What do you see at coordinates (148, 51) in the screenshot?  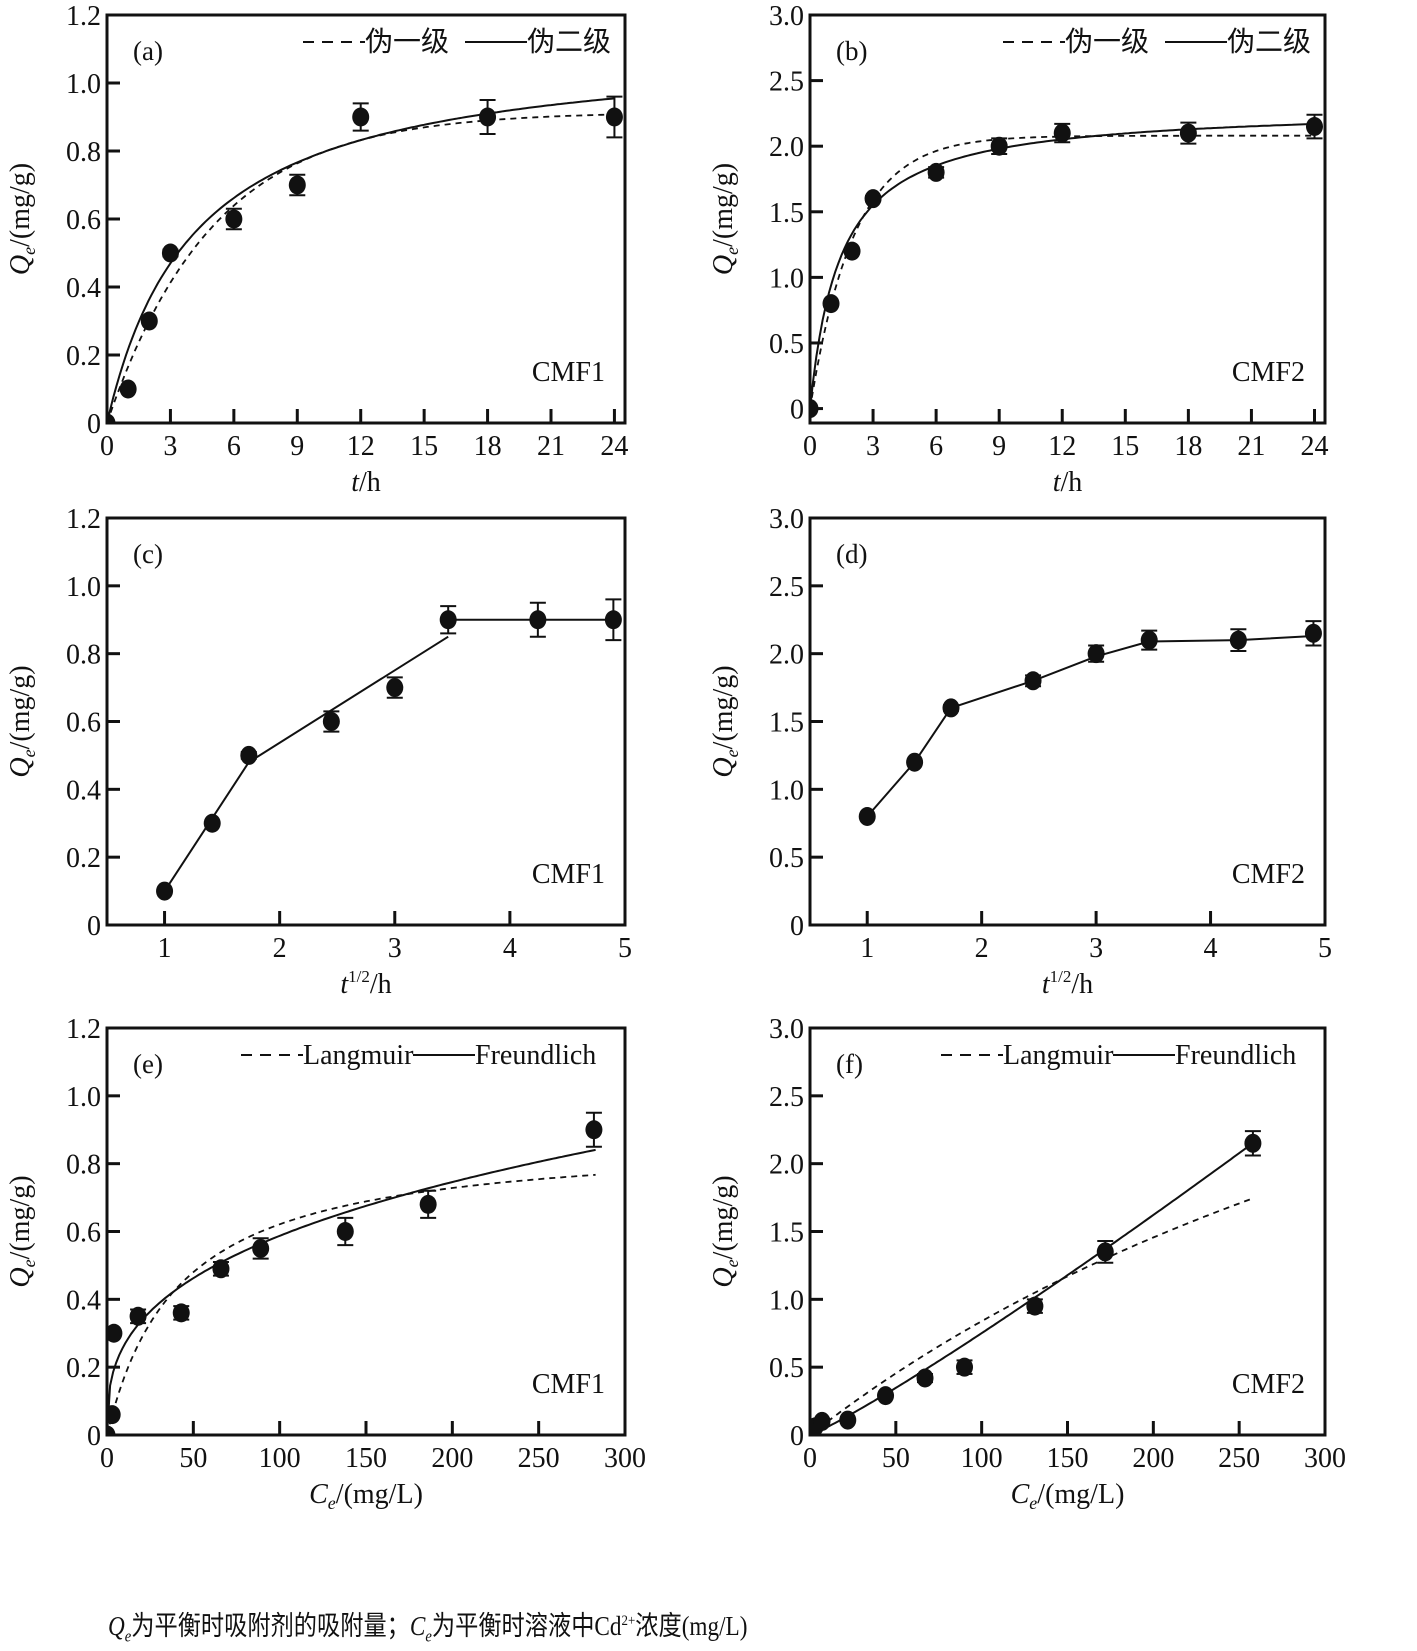 I see `panel-label: (a)` at bounding box center [148, 51].